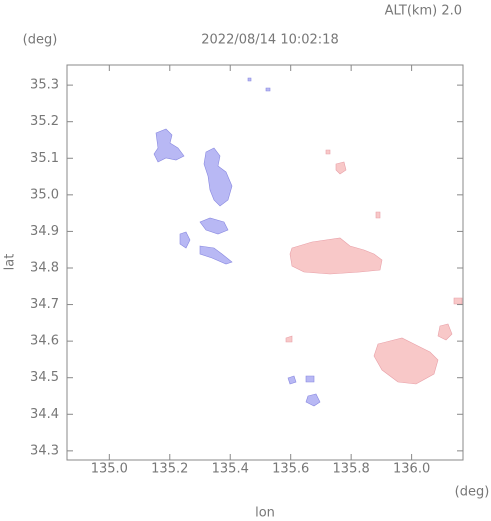 Image resolution: width=491 pixels, height=521 pixels. I want to click on altitude-label: ALT(km) 2.0, so click(423, 11).